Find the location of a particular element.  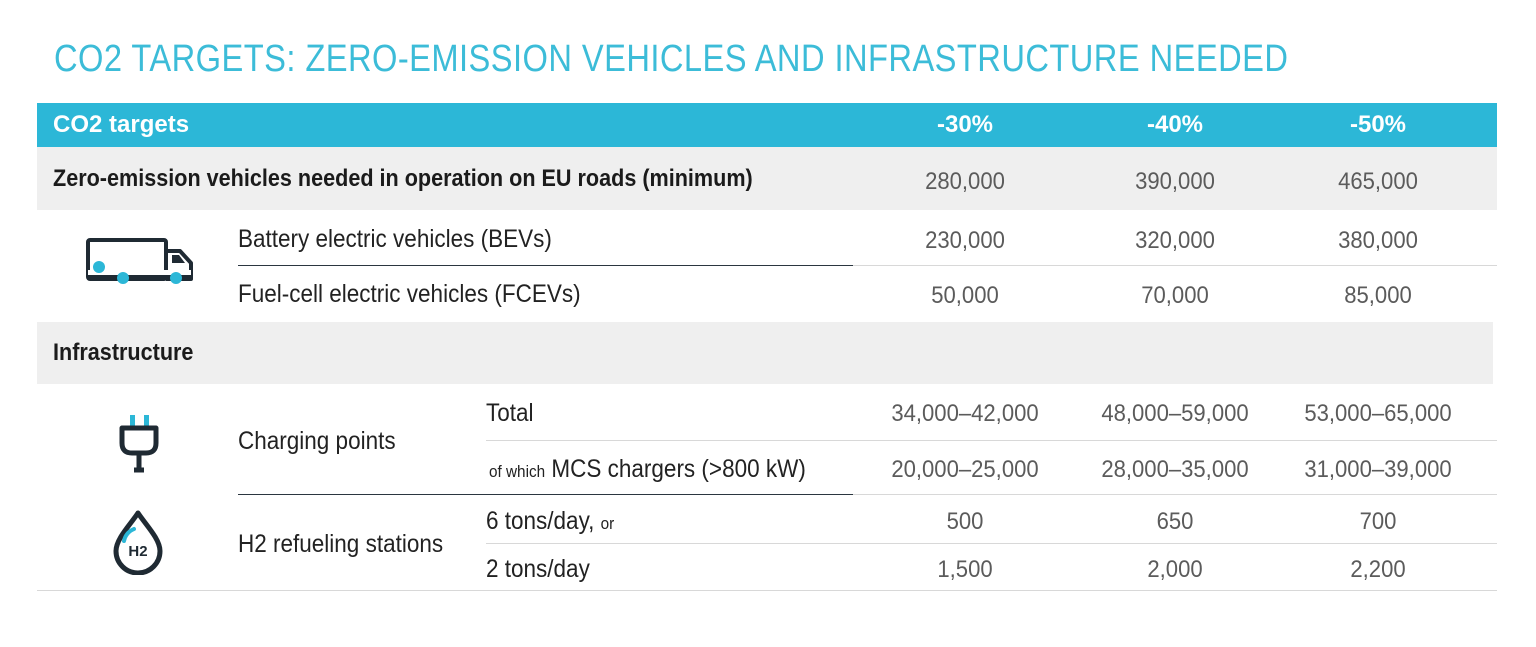

h2-2tons-40: 2,000 is located at coordinates (1175, 569).